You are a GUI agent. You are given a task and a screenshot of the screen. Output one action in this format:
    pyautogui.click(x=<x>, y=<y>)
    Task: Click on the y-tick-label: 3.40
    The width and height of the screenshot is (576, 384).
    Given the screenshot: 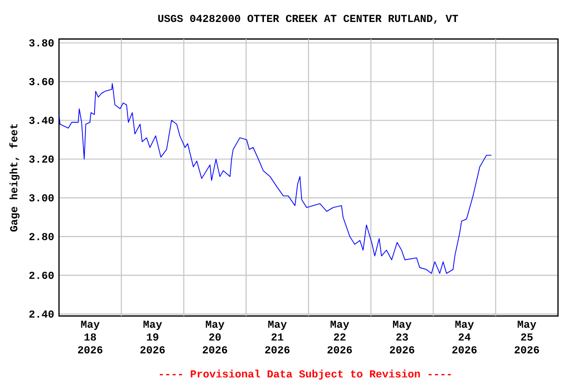 What is the action you would take?
    pyautogui.click(x=41, y=120)
    